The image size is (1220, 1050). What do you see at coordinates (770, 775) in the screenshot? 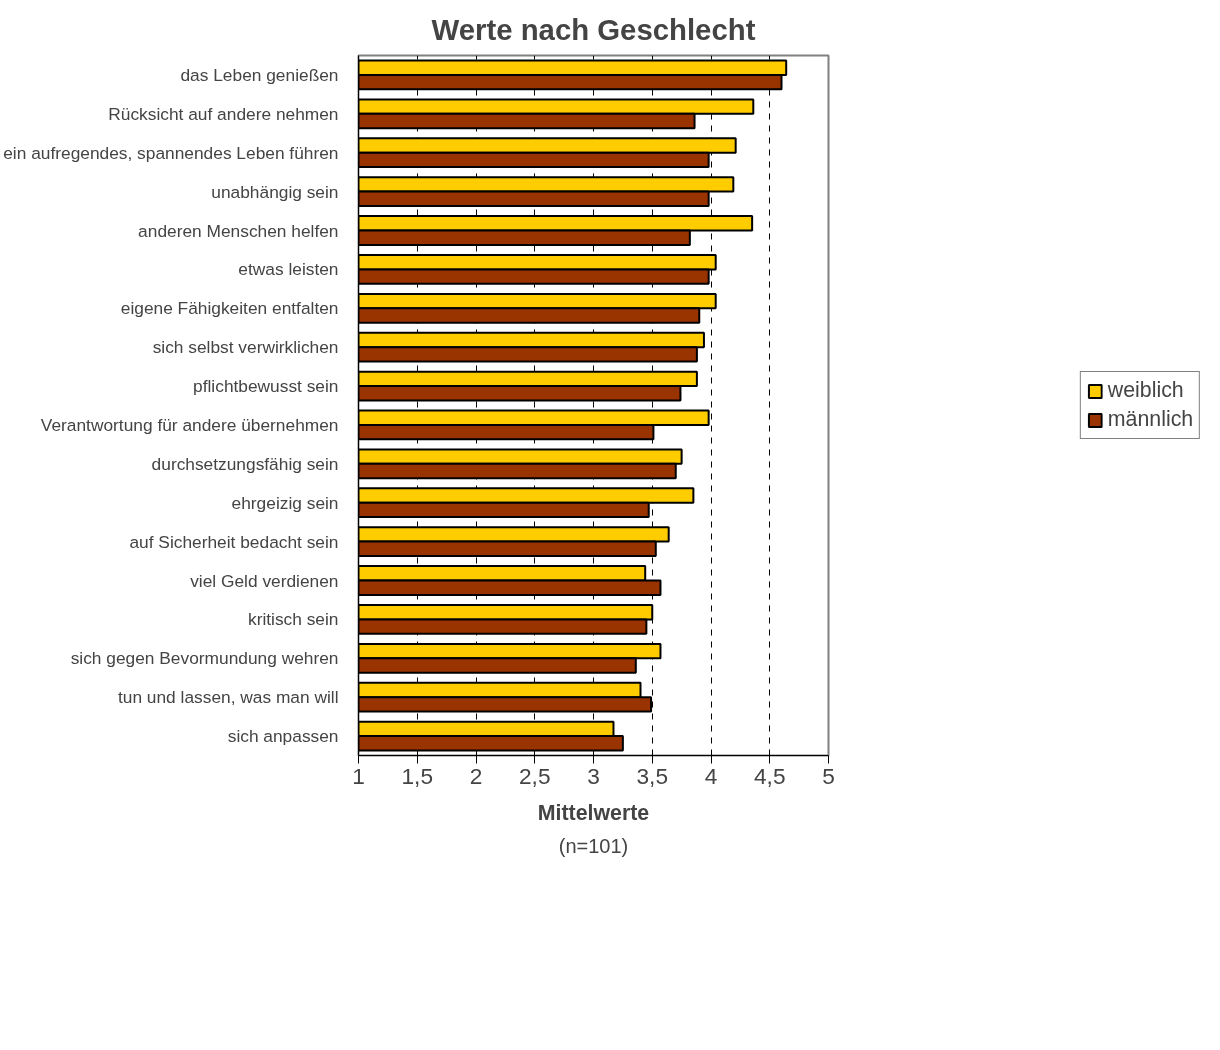
I see `x-tick-label: 4,5` at bounding box center [770, 775].